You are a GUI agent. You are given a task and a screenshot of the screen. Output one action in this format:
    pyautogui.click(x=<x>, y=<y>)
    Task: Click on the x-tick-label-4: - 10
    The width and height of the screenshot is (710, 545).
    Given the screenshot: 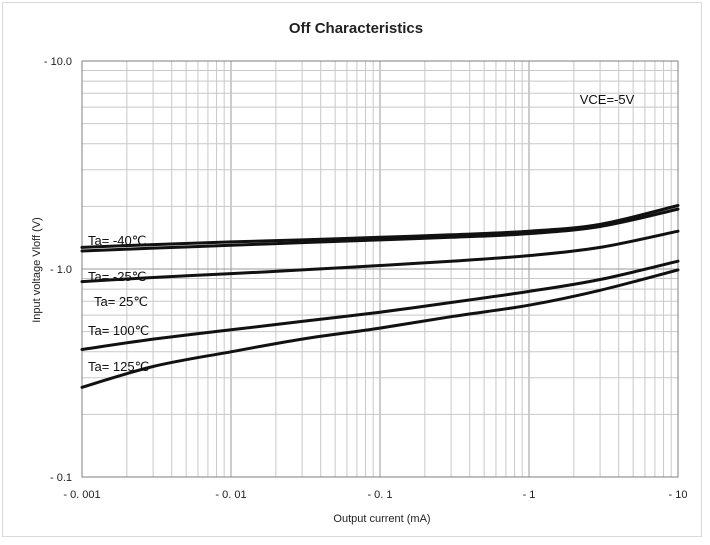 What is the action you would take?
    pyautogui.click(x=678, y=495)
    